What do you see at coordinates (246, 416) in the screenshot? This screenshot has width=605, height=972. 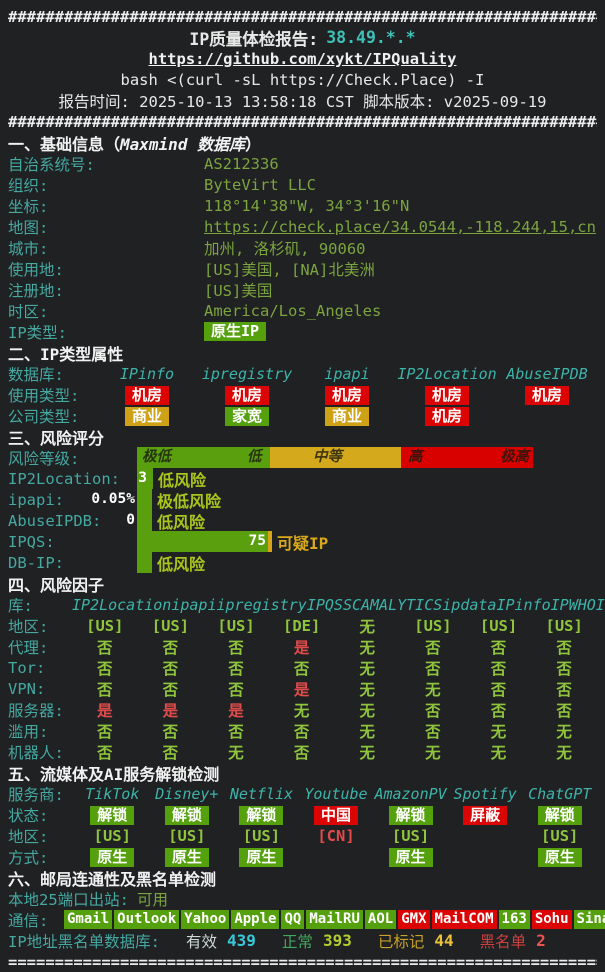 I see `company-badge: 家宽` at bounding box center [246, 416].